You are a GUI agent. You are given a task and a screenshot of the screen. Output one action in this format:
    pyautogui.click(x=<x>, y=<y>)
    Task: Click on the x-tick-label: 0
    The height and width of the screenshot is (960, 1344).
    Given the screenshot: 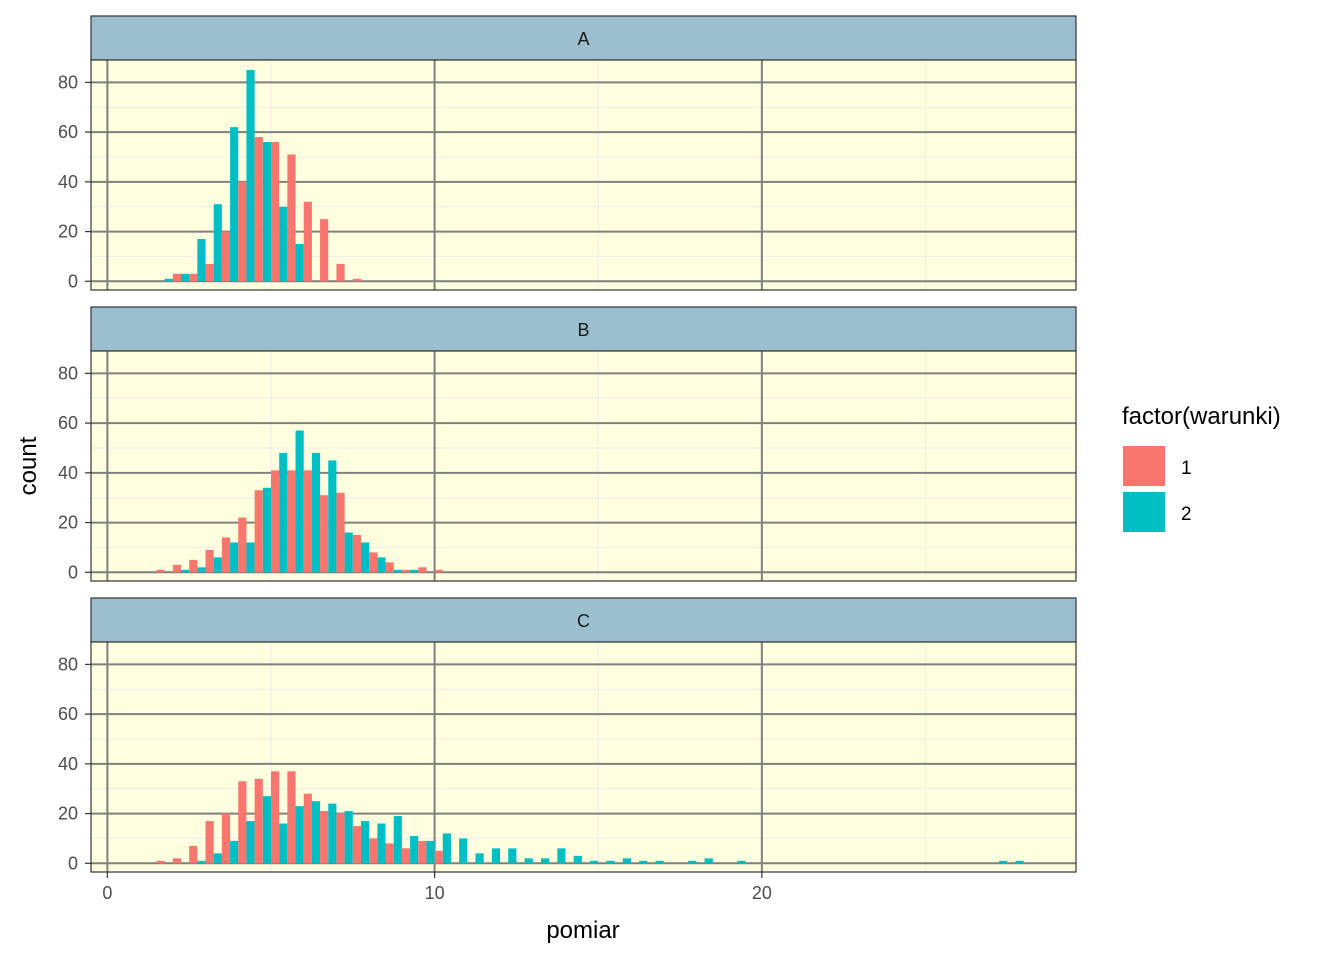 What is the action you would take?
    pyautogui.click(x=107, y=893)
    